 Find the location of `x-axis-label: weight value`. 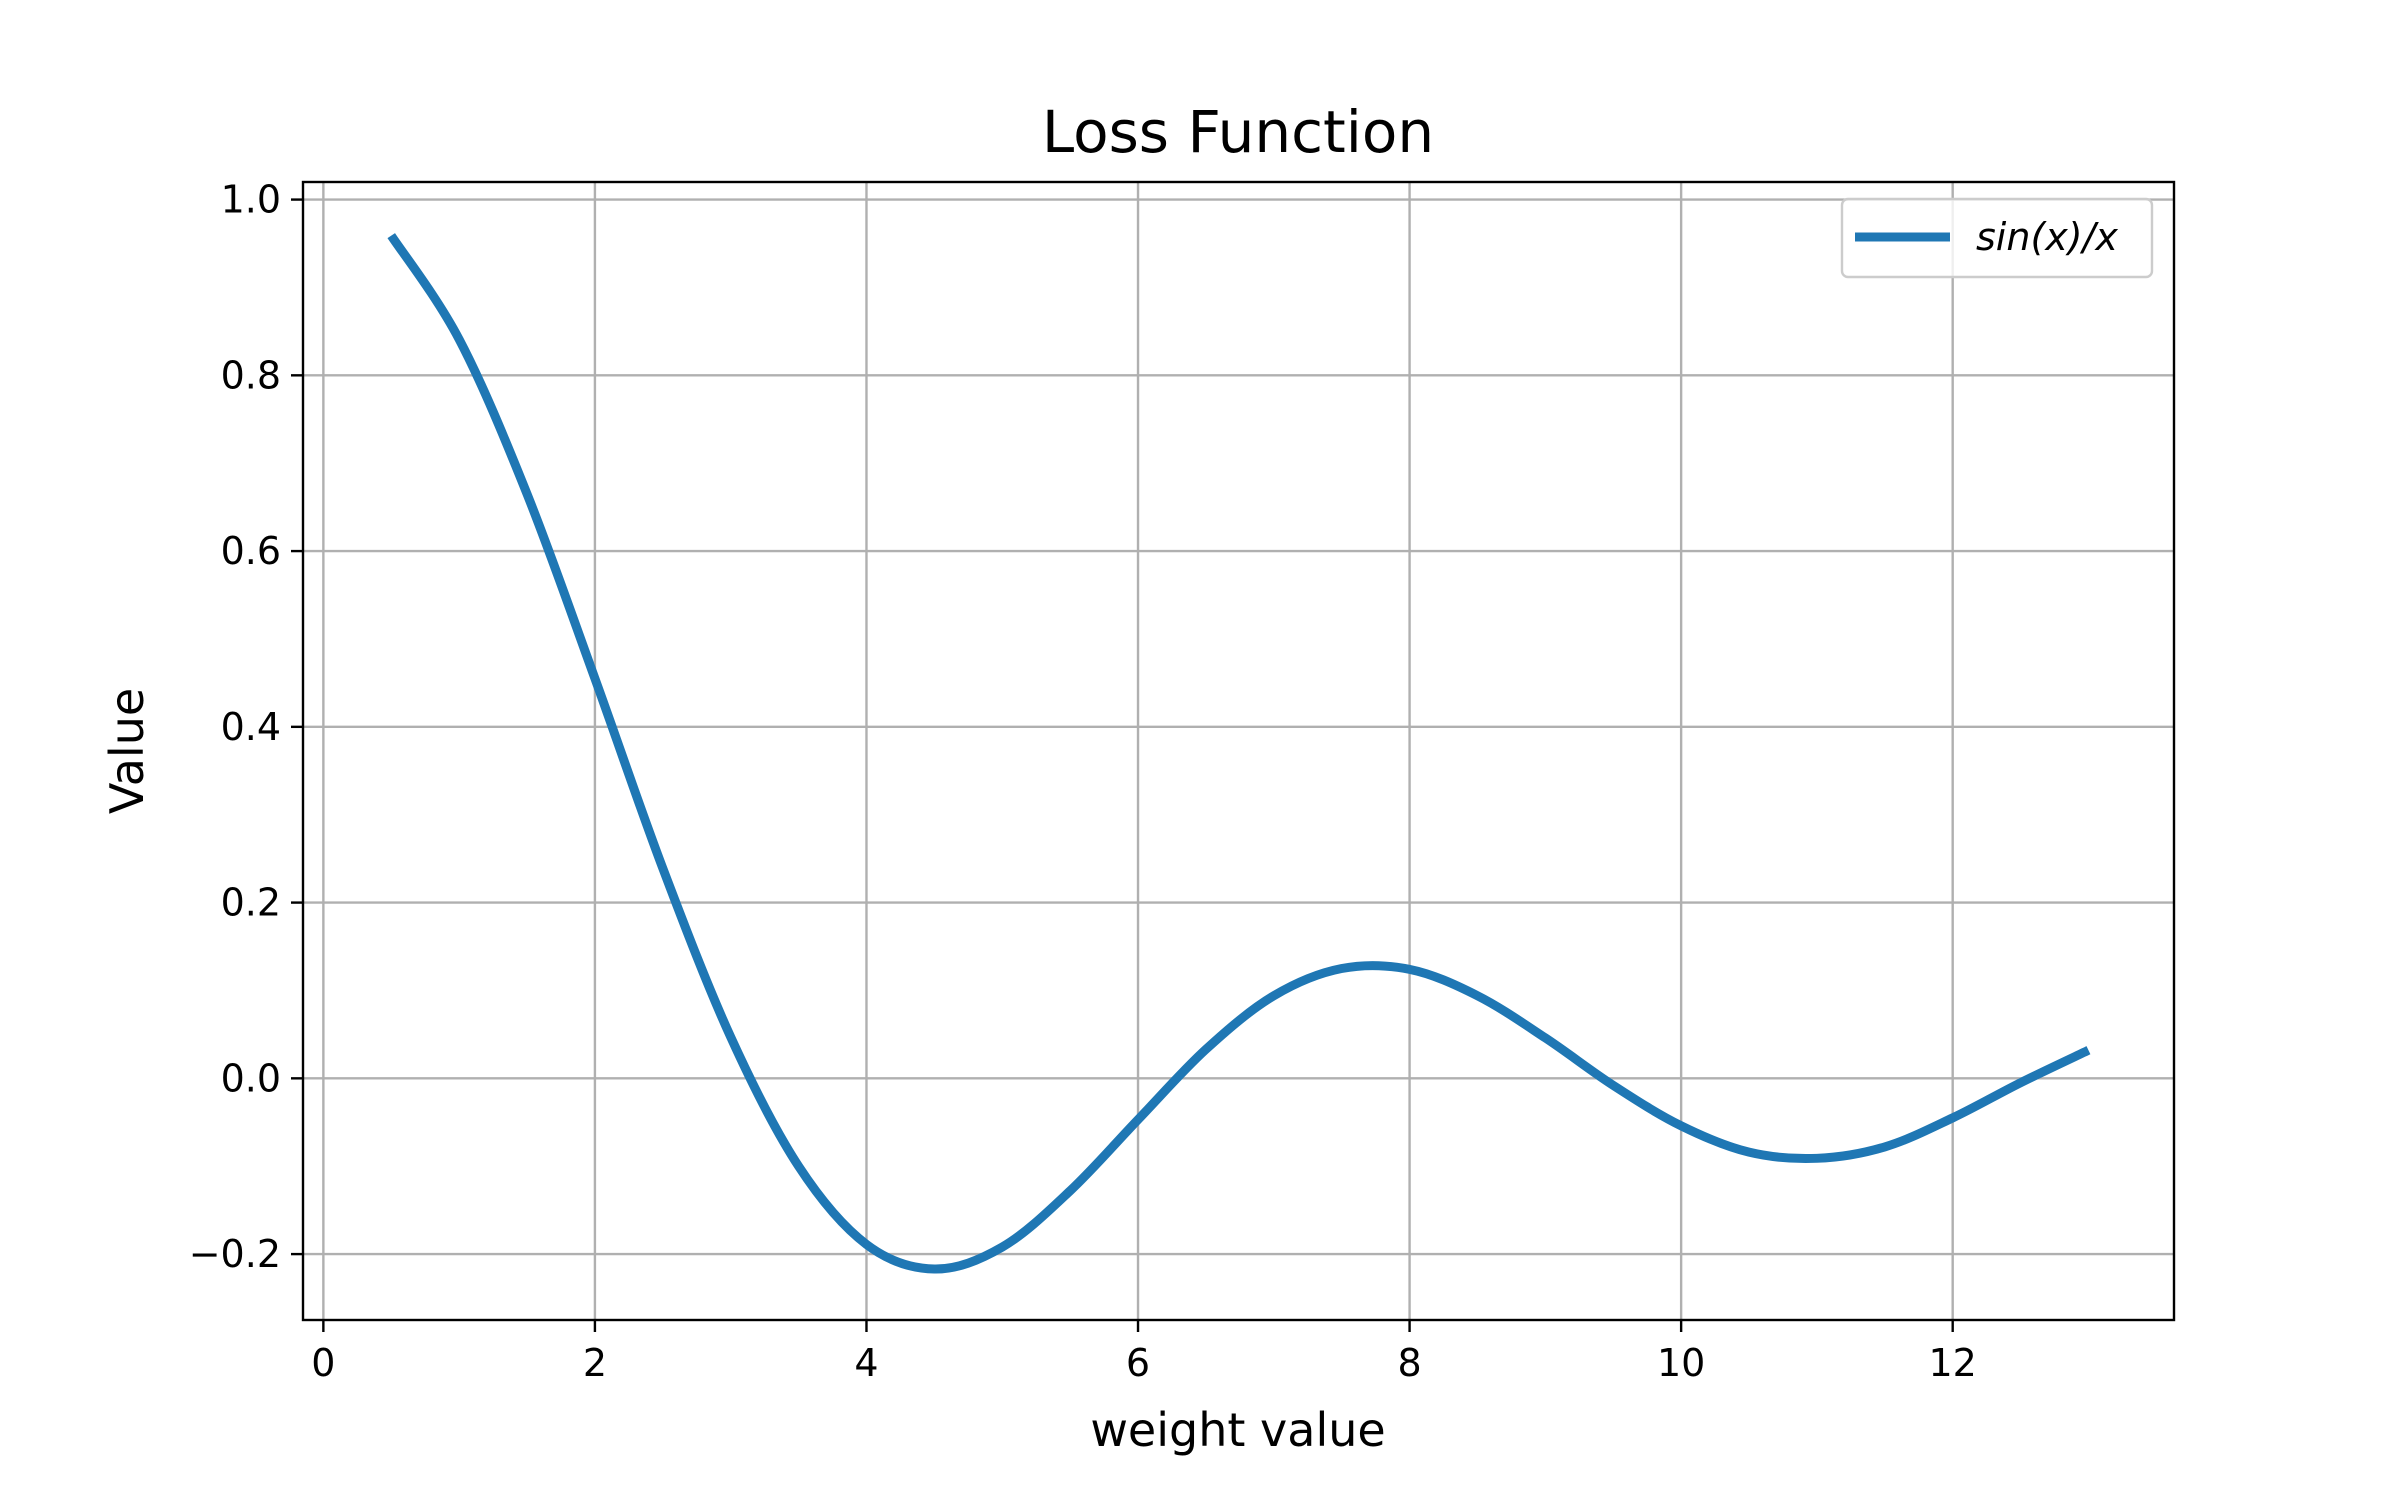

x-axis-label: weight value is located at coordinates (1237, 1430).